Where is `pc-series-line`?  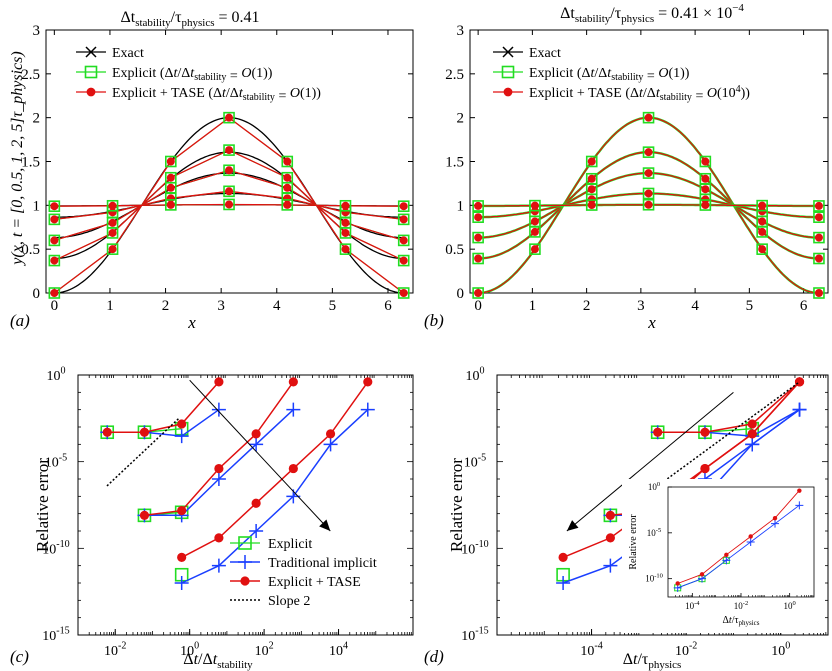
pc-series-line is located at coordinates (275, 496).